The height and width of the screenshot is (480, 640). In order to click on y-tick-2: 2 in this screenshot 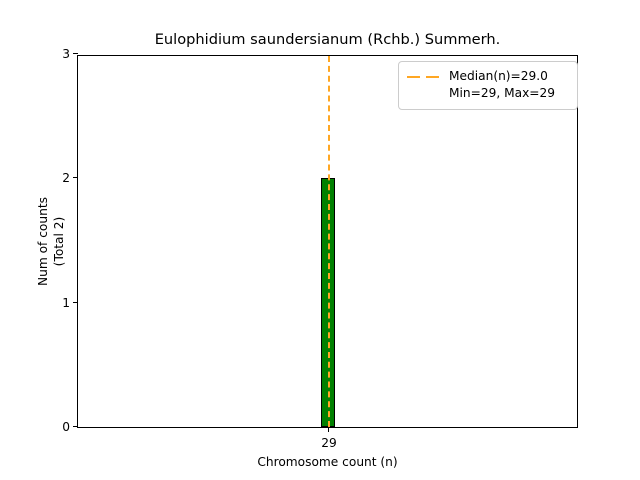, I will do `click(70, 178)`.